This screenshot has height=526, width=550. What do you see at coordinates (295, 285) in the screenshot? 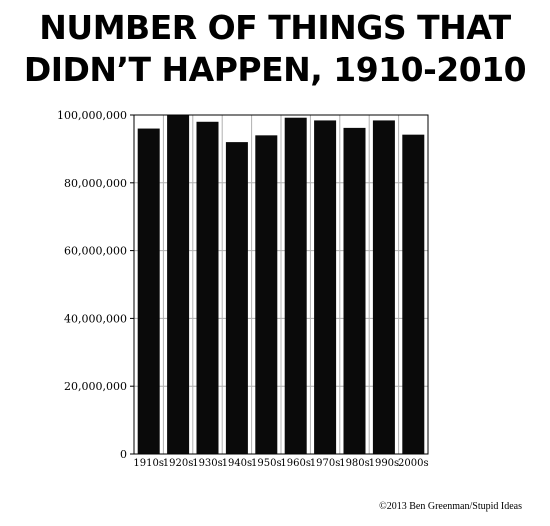
I see `bar-1960s` at bounding box center [295, 285].